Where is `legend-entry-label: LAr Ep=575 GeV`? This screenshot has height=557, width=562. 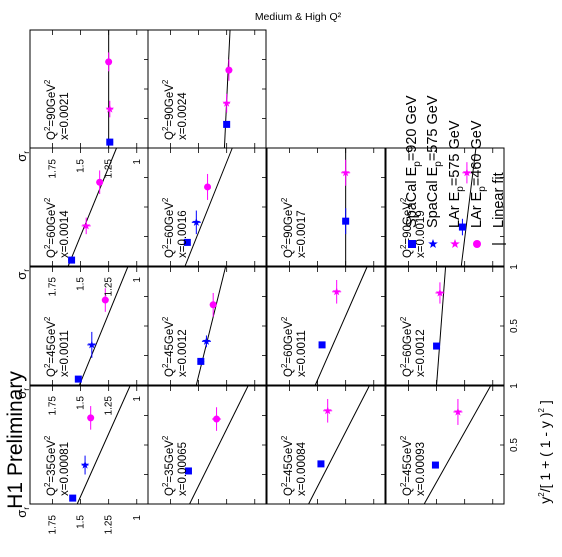 legend-entry-label: LAr Ep=575 GeV is located at coordinates (456, 174).